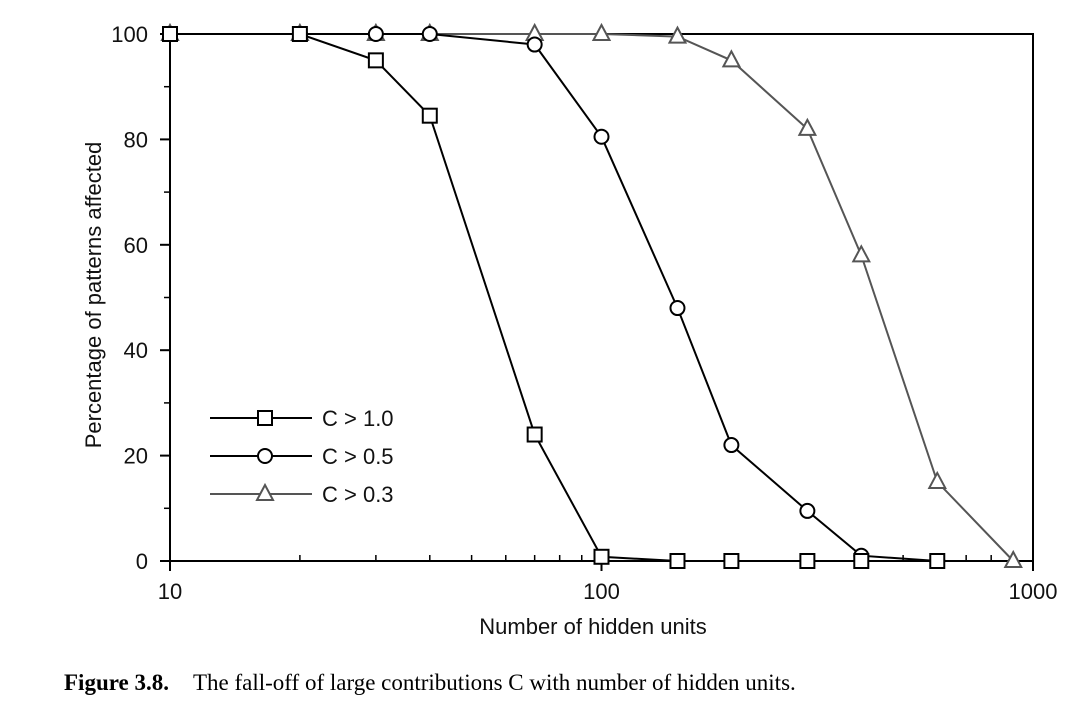  What do you see at coordinates (136, 139) in the screenshot?
I see `y-tick-label: 80` at bounding box center [136, 139].